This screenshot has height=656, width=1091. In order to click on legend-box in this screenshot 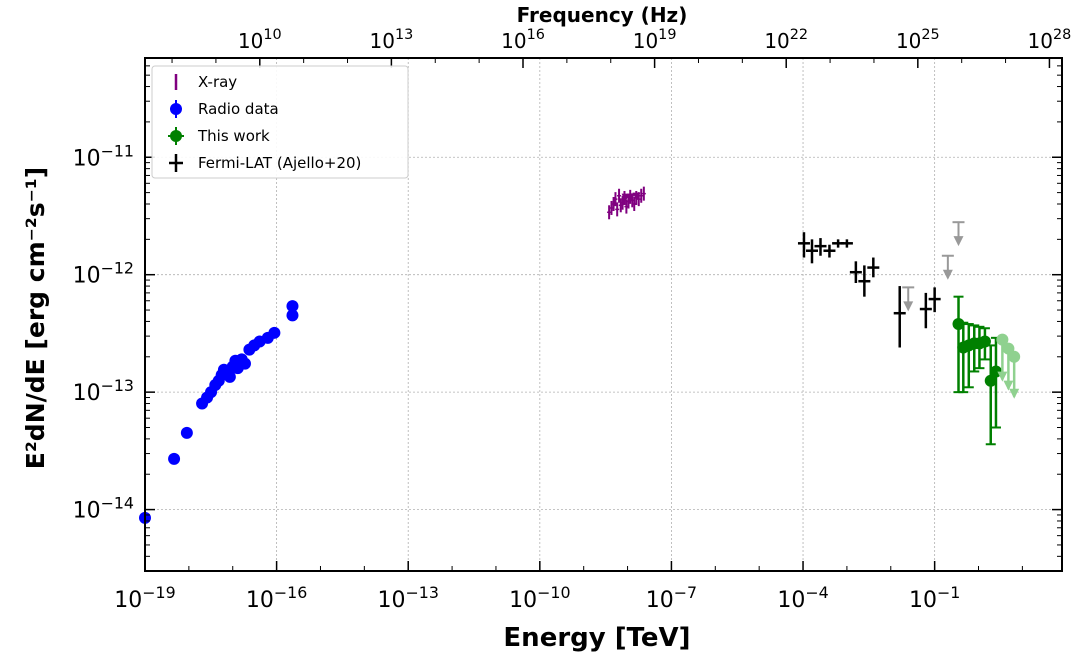, I will do `click(280, 122)`.